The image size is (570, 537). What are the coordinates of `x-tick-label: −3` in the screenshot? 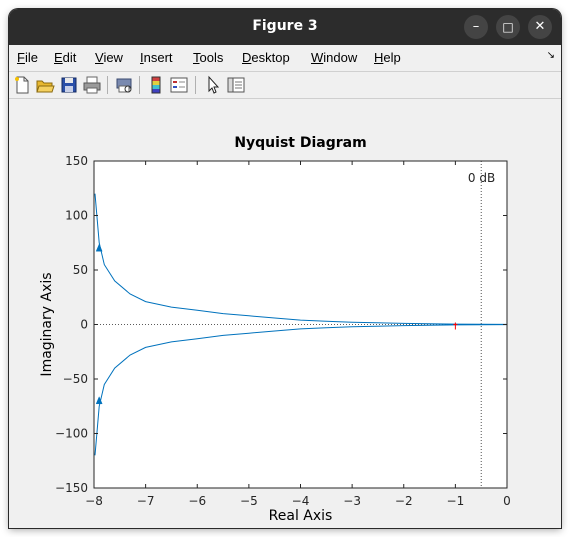 It's located at (352, 501).